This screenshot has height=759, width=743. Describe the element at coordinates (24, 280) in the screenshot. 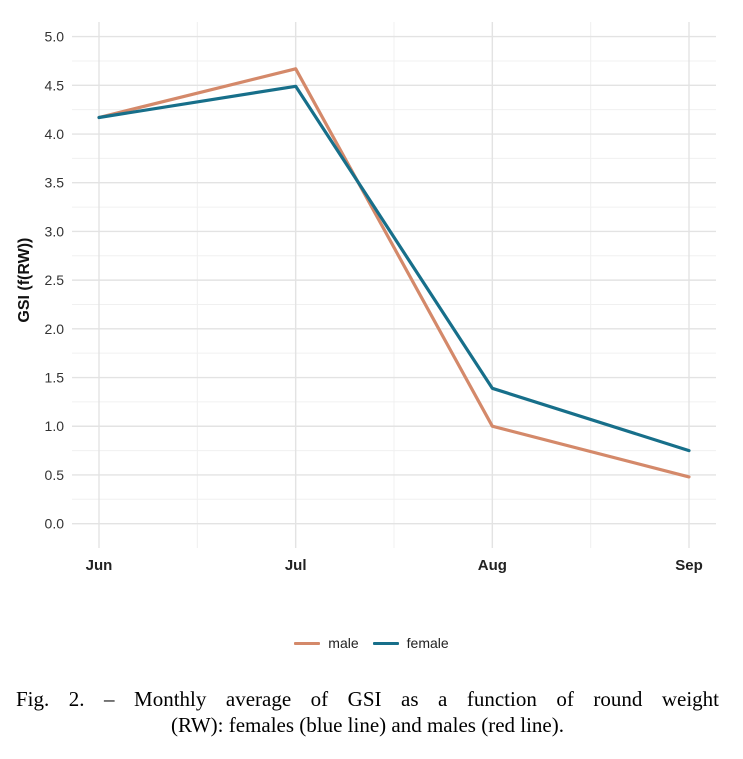

I see `y-axis-title: GSI (f(RW))` at that location.